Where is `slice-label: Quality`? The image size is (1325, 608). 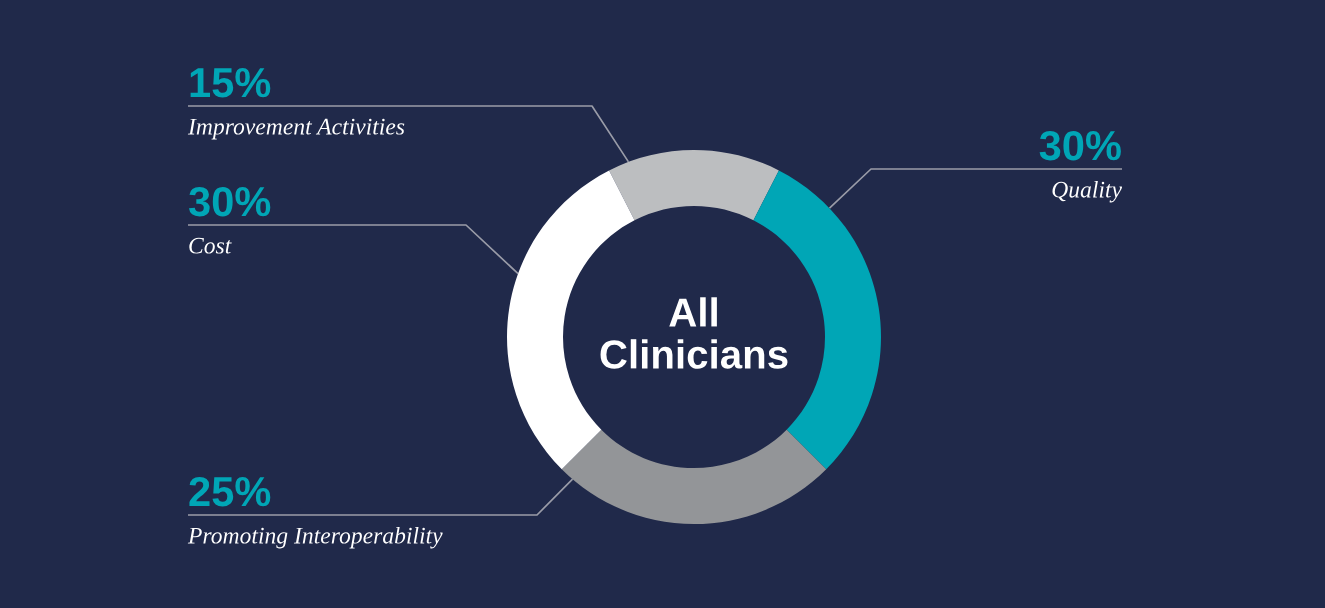 slice-label: Quality is located at coordinates (1087, 192).